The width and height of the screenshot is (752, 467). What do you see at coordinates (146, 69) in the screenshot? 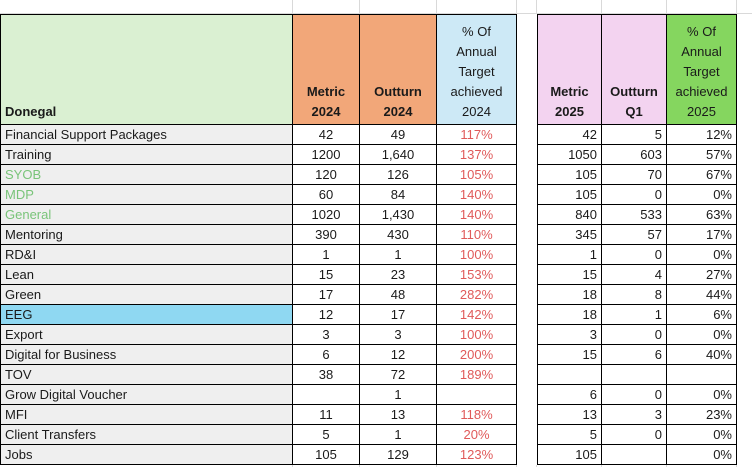
I see `region-title-cell: Donegal` at bounding box center [146, 69].